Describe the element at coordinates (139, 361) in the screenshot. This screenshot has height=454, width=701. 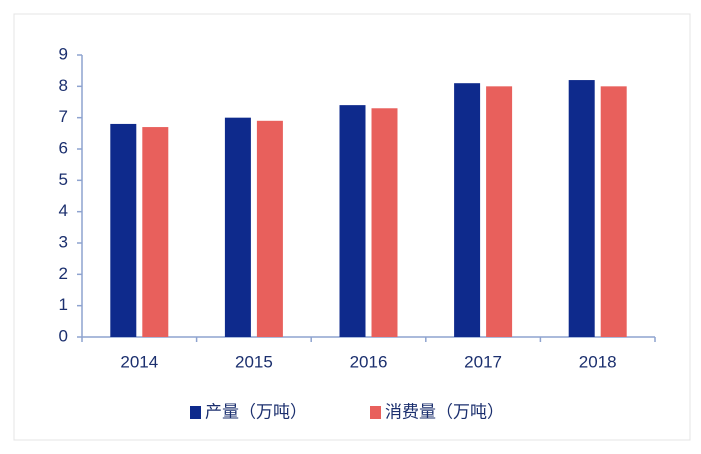
I see `x-tick-label: 2014` at that location.